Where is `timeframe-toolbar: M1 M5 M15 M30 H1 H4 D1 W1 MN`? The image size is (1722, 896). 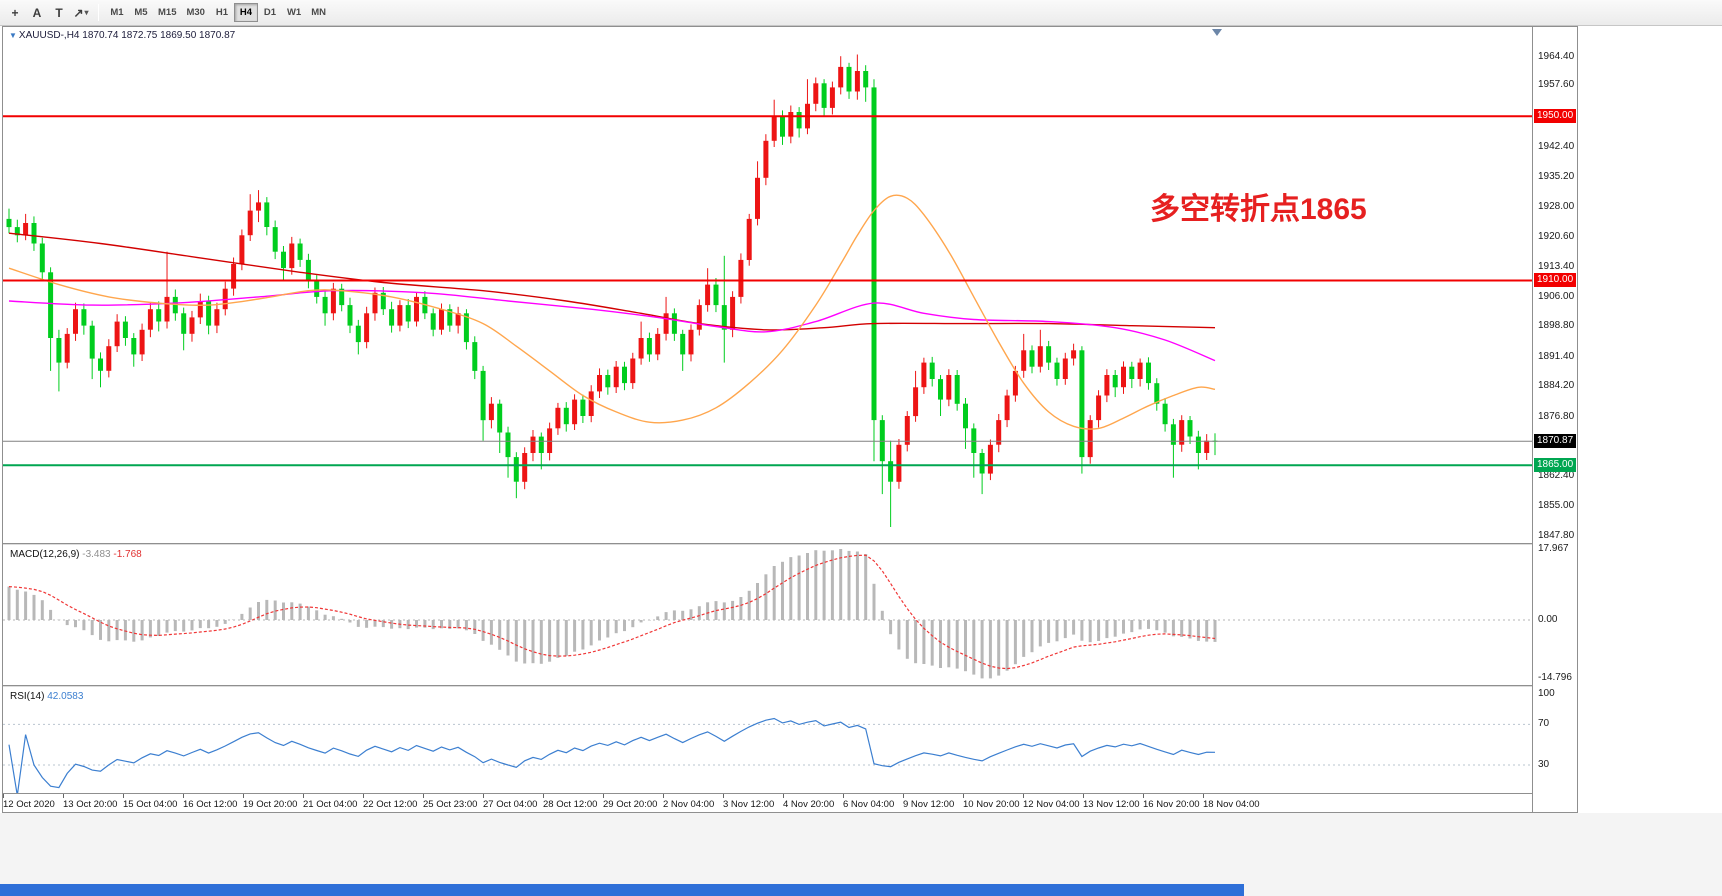 timeframe-toolbar: M1 M5 M15 M30 H1 H4 D1 W1 MN is located at coordinates (218, 12).